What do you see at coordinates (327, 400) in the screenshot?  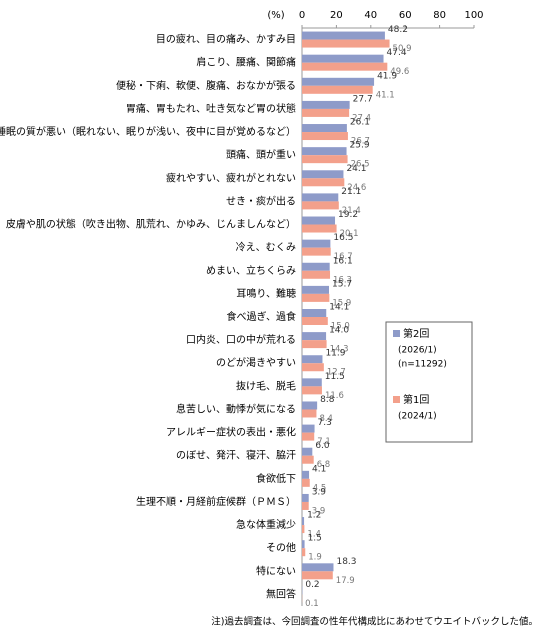 I see `value-label: 8.8` at bounding box center [327, 400].